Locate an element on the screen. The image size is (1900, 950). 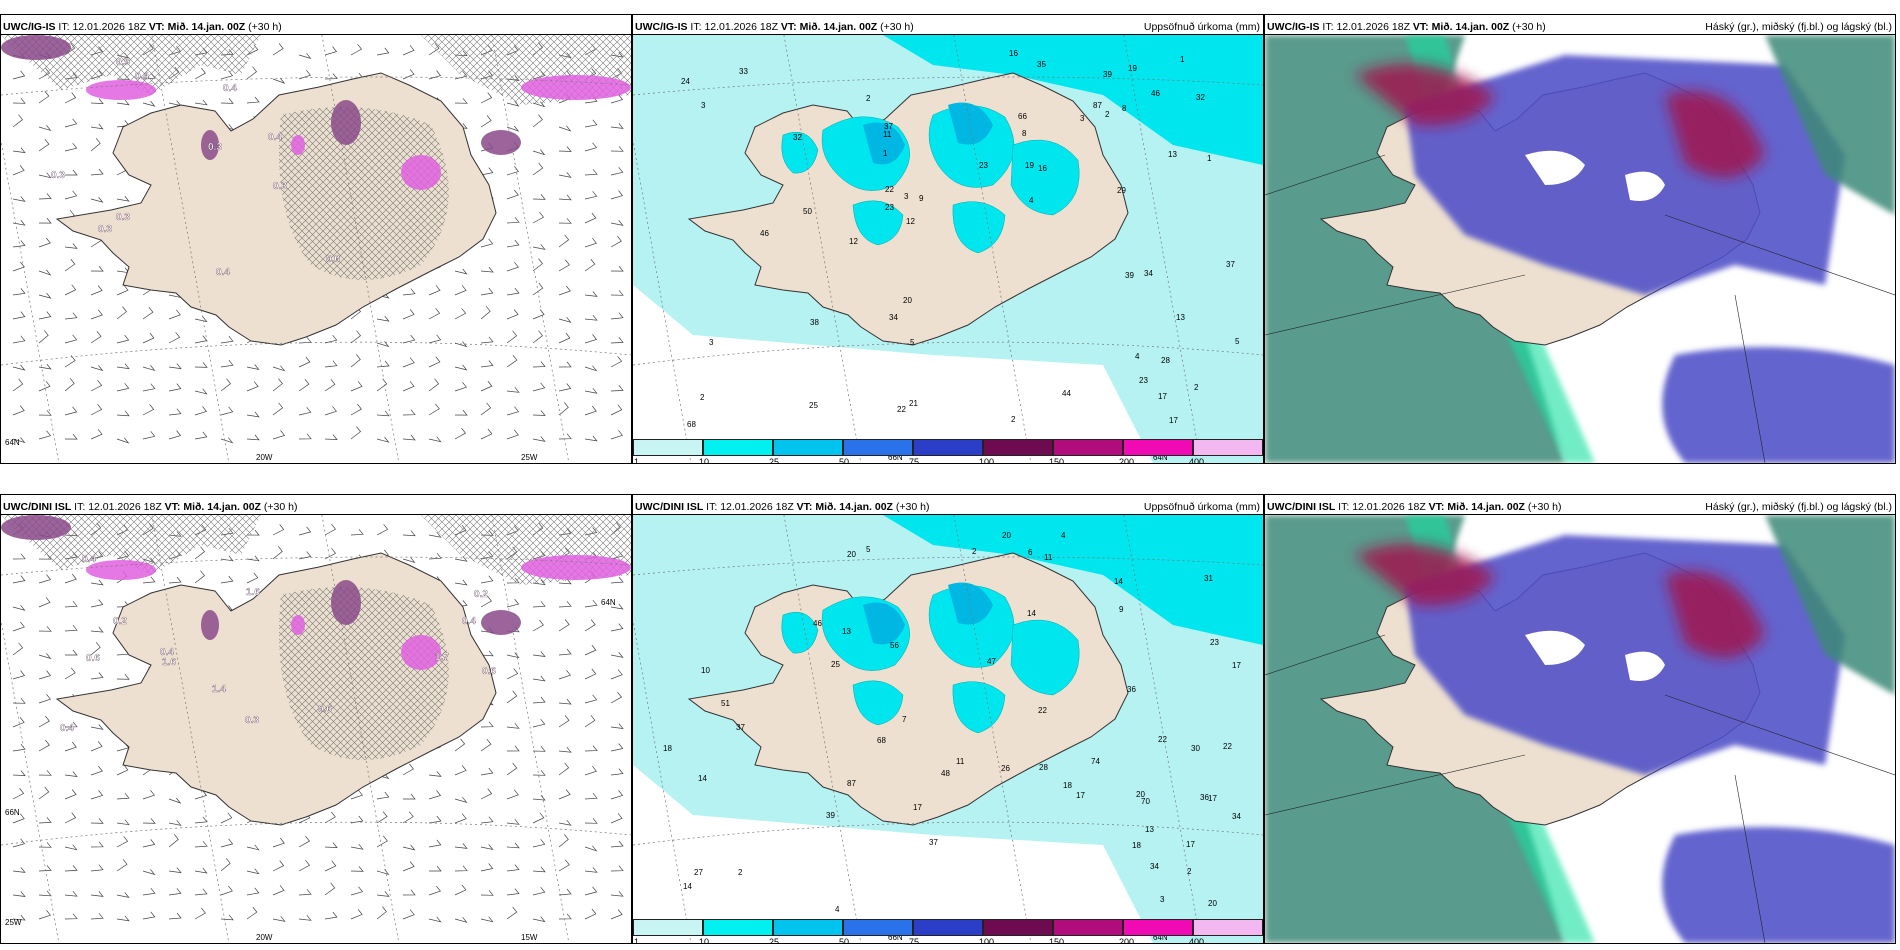
precip-value: 16 is located at coordinates (1013, 53).